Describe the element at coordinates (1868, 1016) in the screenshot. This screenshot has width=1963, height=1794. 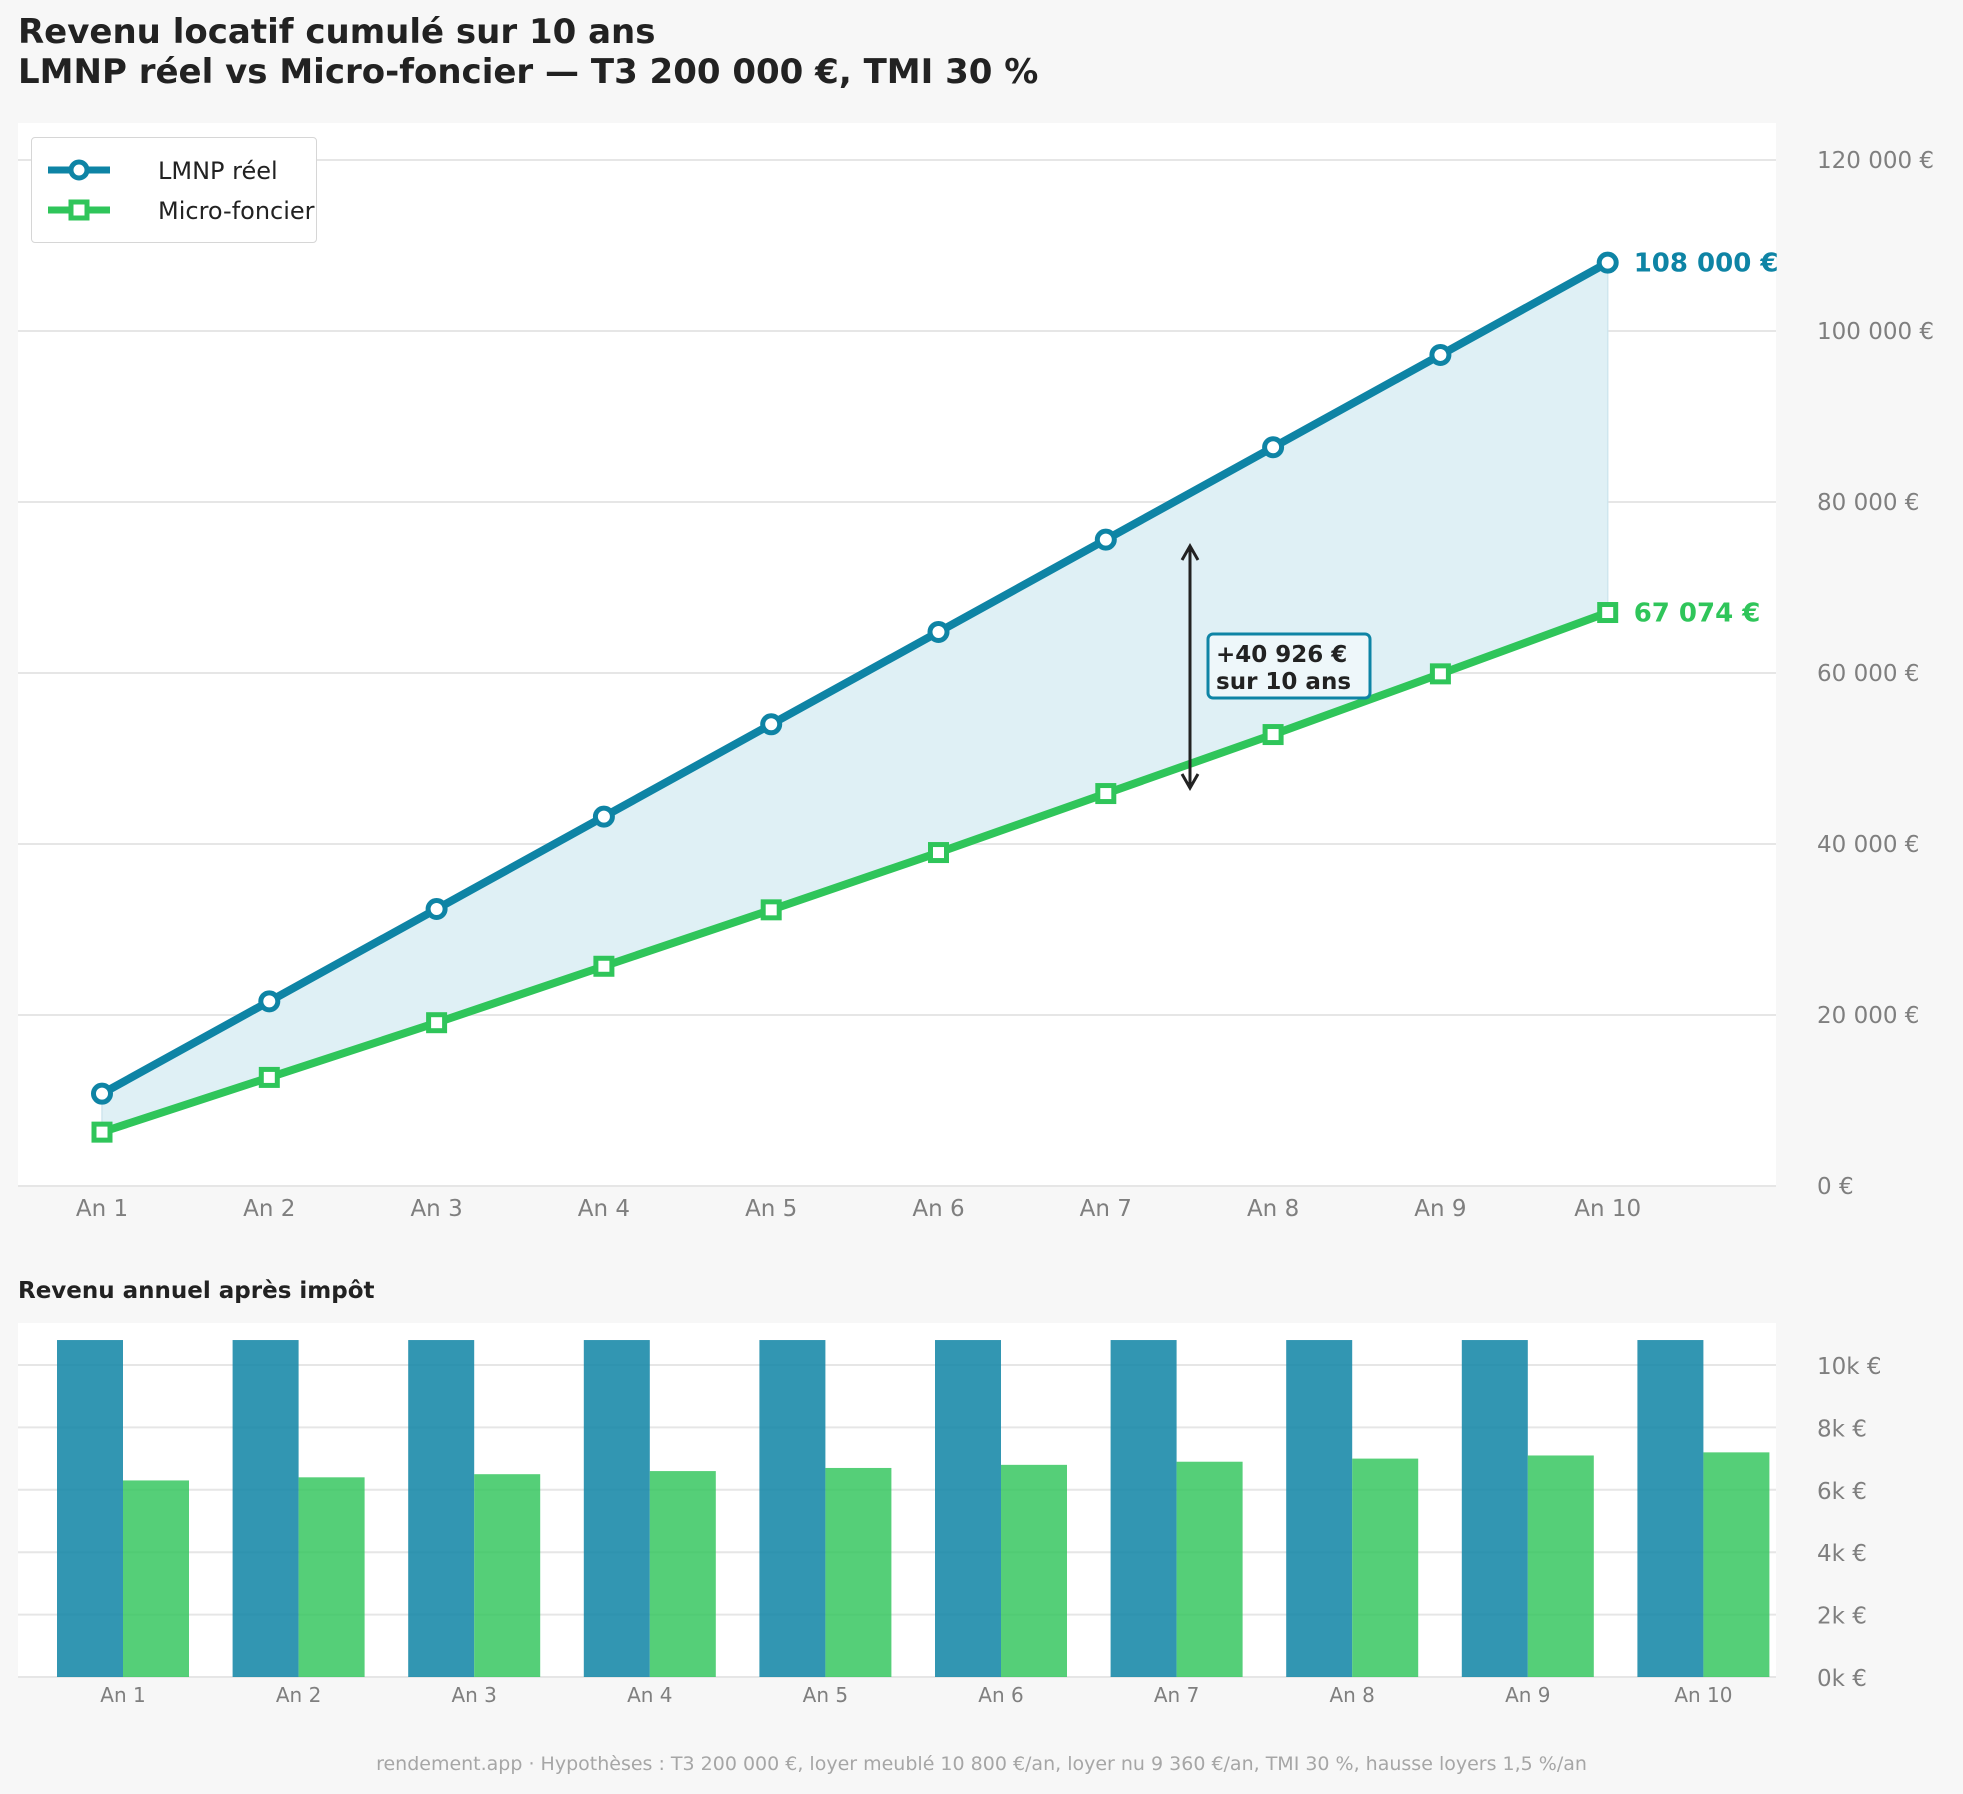
I see `y-tick-label: 20 000 €` at that location.